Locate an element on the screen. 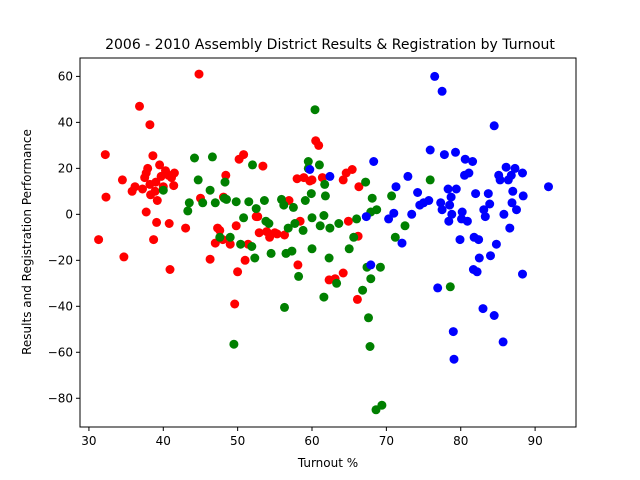 The width and height of the screenshot is (640, 480). x-axis-label: Turnout % is located at coordinates (327, 463).